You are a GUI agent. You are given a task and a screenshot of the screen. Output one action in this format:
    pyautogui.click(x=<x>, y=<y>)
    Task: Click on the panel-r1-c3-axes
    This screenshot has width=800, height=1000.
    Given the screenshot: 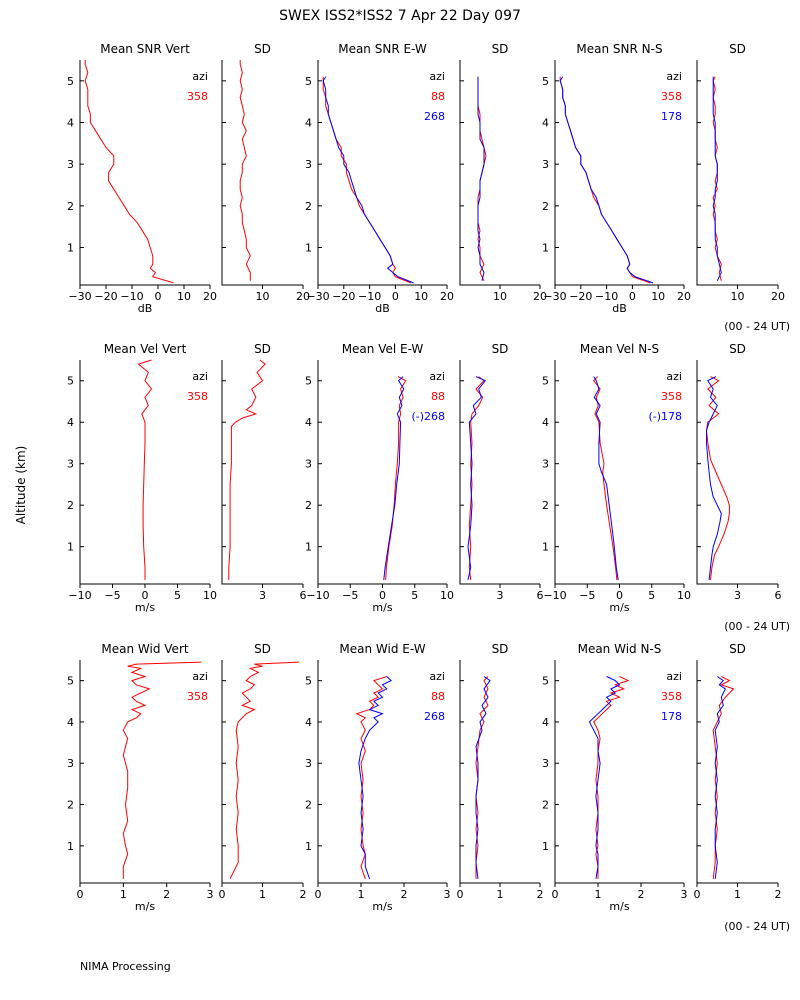 What is the action you would take?
    pyautogui.click(x=382, y=173)
    